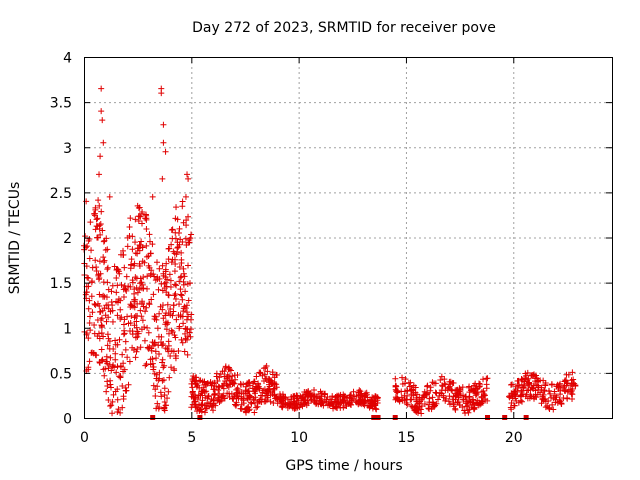  I want to click on y-tick-label: 1.5, so click(61, 284).